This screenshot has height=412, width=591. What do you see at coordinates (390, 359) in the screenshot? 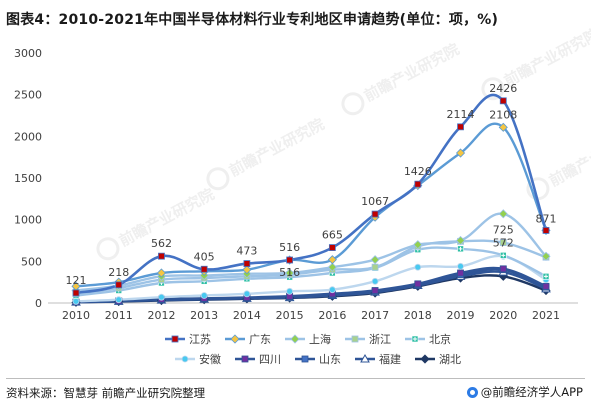
I see `legend-label: 福建` at bounding box center [390, 359].